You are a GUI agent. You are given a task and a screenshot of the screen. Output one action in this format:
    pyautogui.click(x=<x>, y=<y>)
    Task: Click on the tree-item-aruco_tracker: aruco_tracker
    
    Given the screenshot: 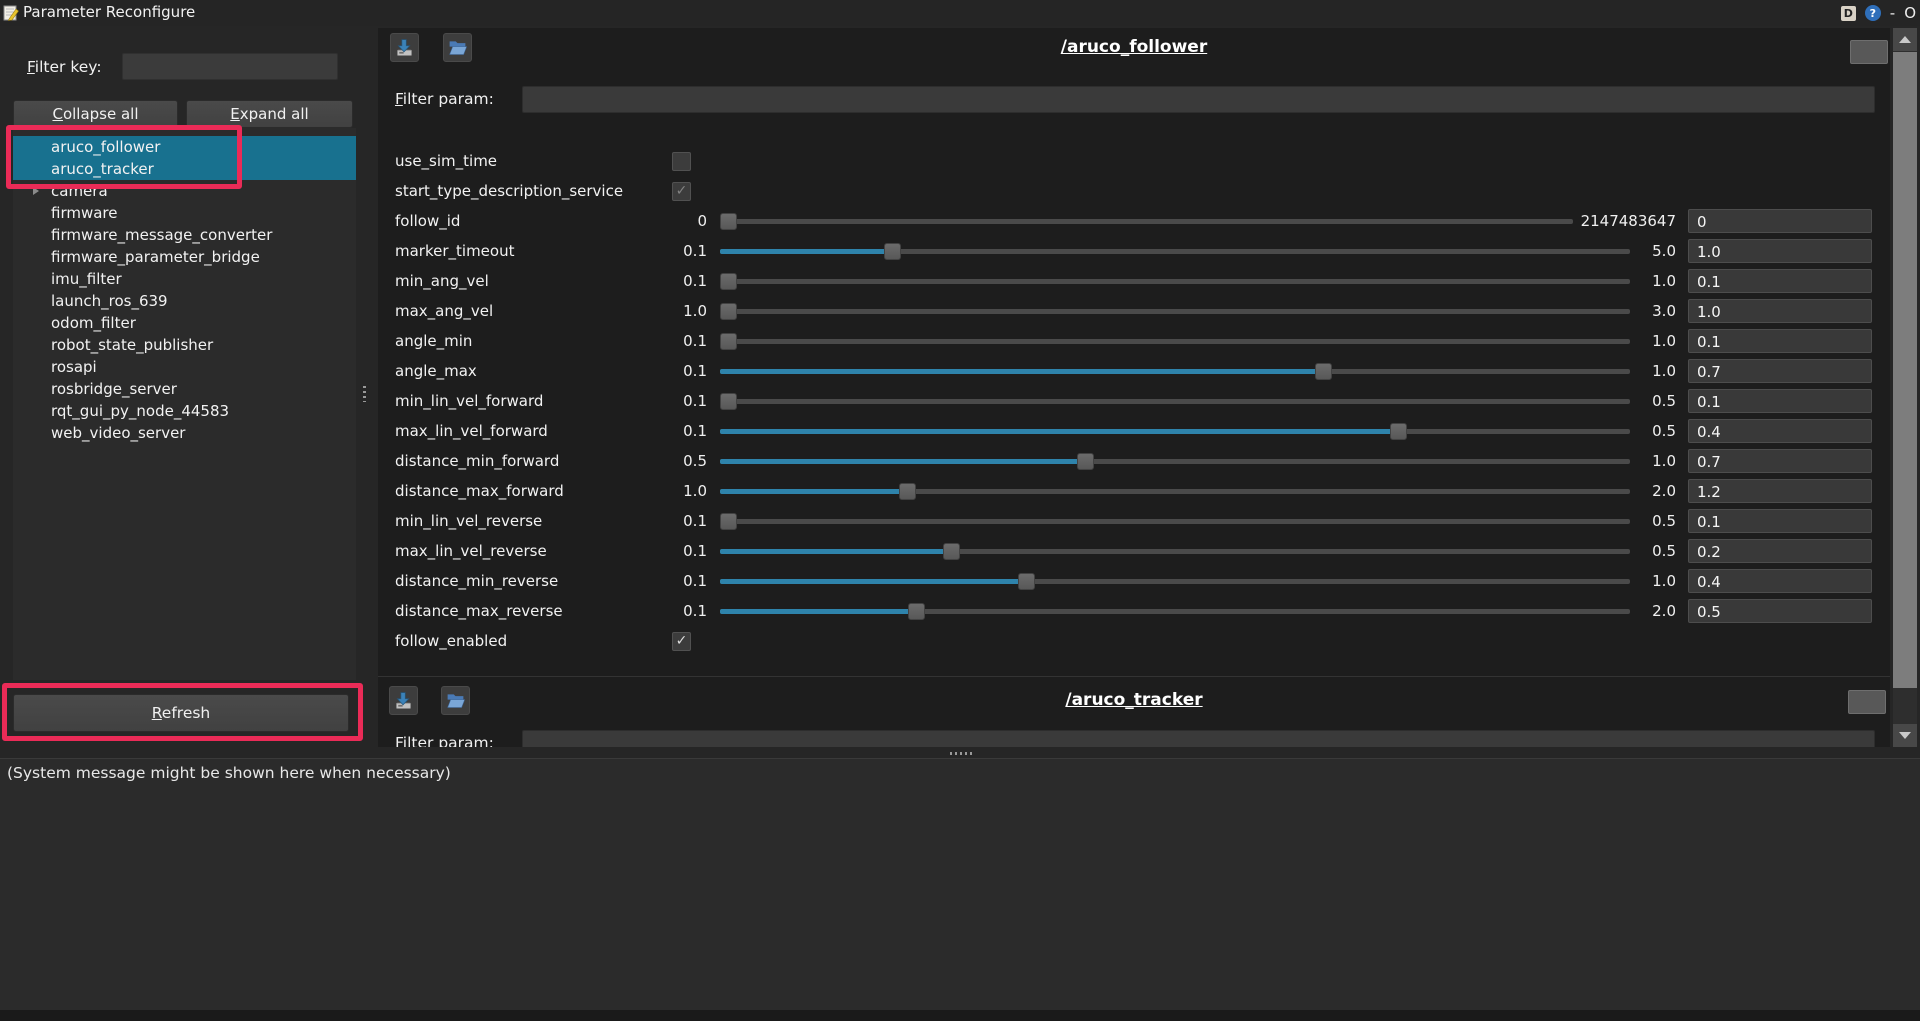 What is the action you would take?
    pyautogui.click(x=184, y=169)
    